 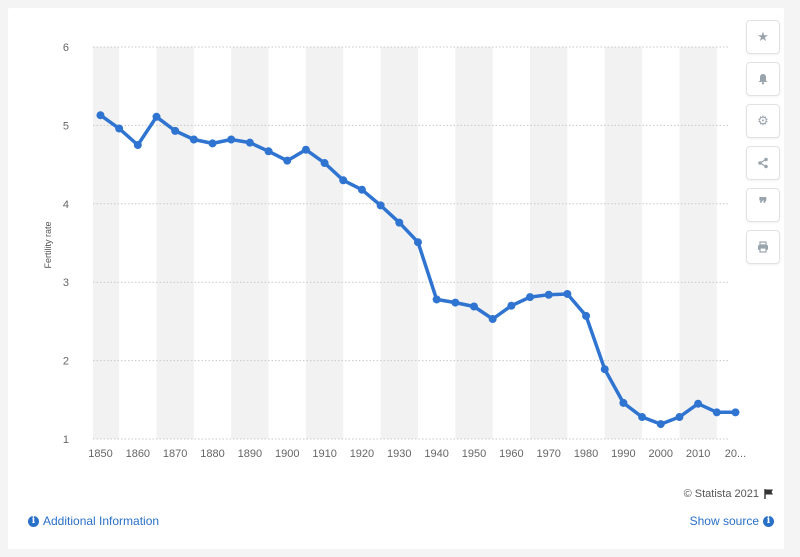 I want to click on show-source-link: Show source i, so click(x=732, y=521).